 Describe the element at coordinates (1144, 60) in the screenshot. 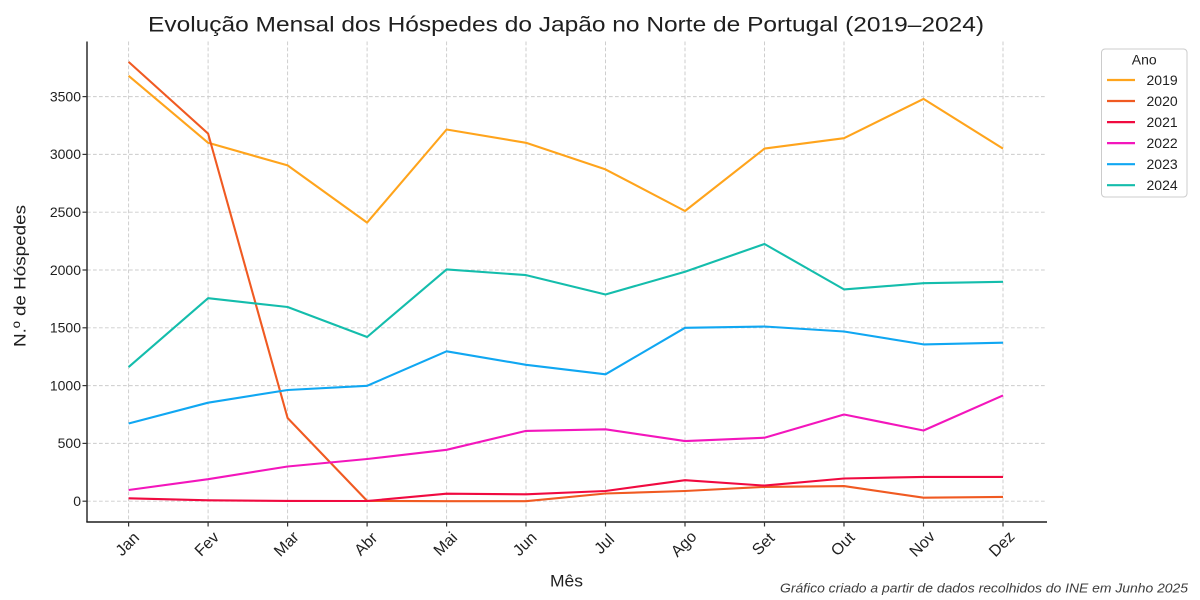

I see `svg-text: Ano` at that location.